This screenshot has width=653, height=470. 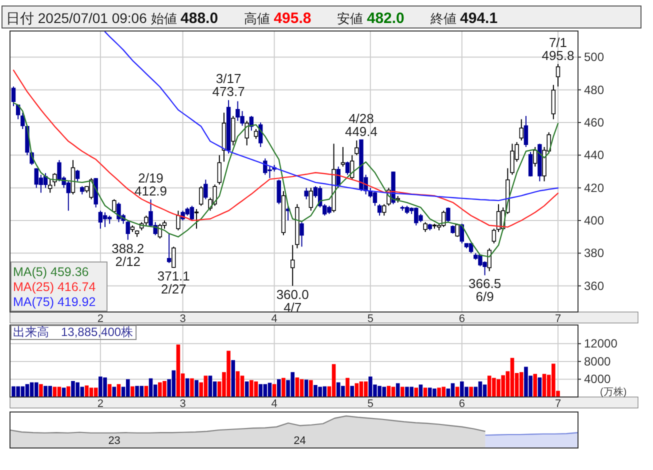 I want to click on y-tick-label: 4000, so click(x=598, y=379).